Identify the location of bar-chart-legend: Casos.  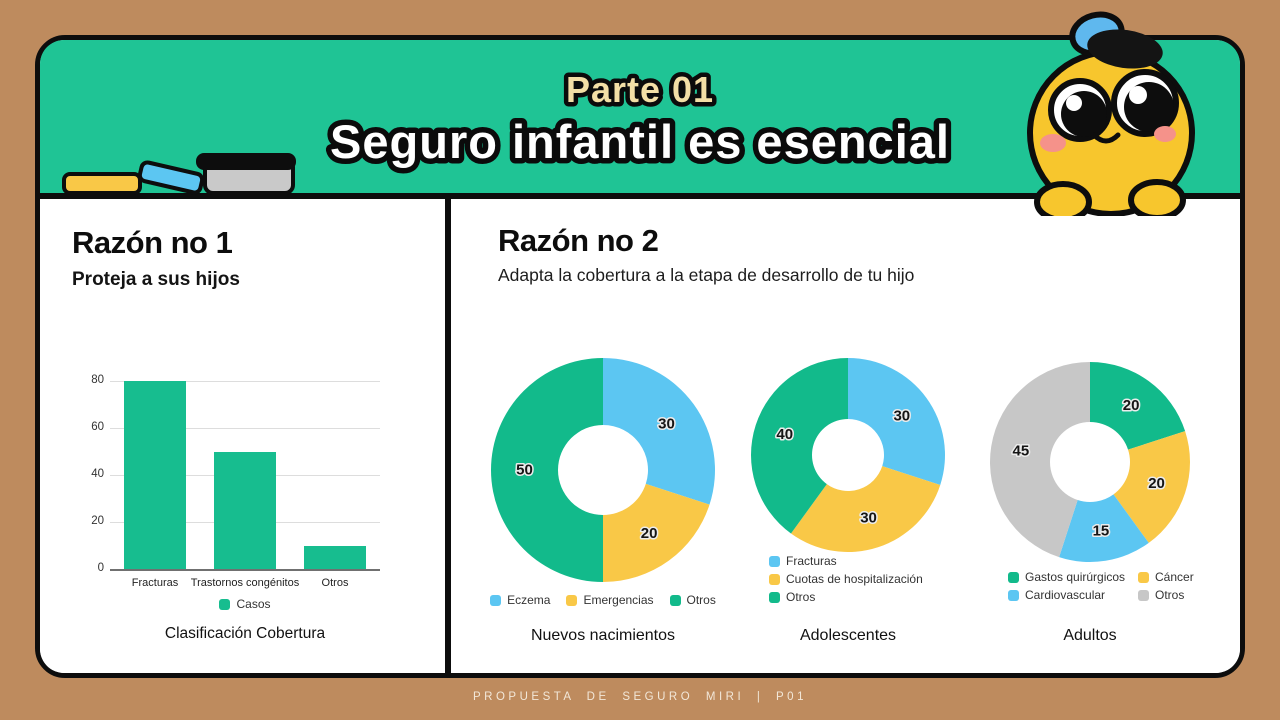
(245, 604).